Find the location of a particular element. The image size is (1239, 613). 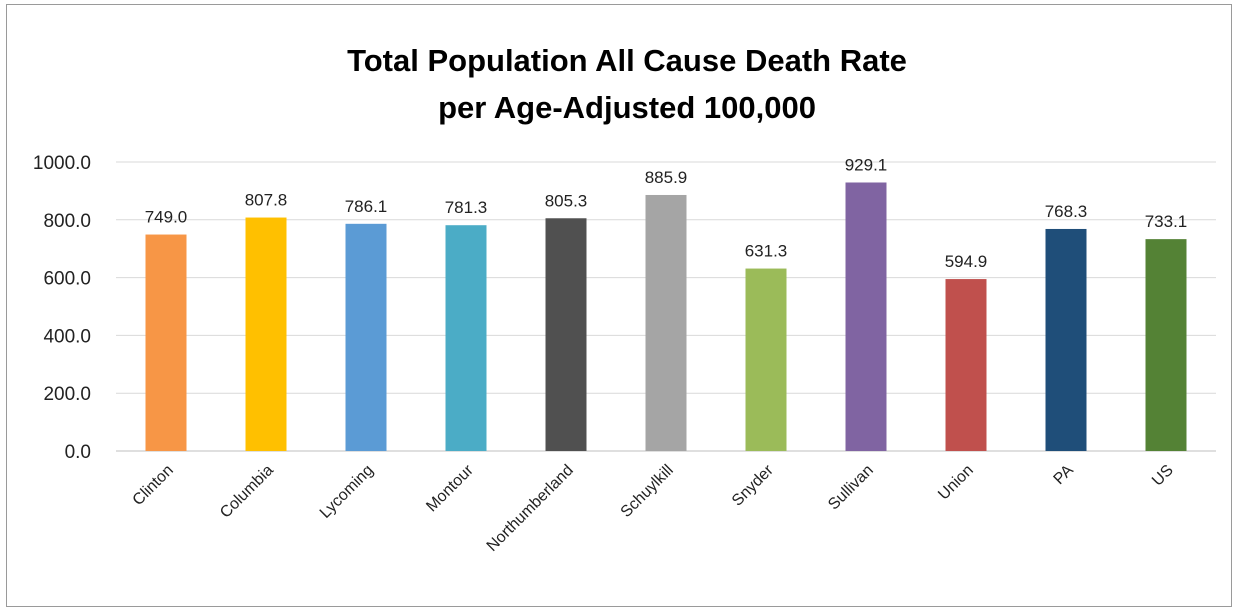

bar-sullivan is located at coordinates (866, 316).